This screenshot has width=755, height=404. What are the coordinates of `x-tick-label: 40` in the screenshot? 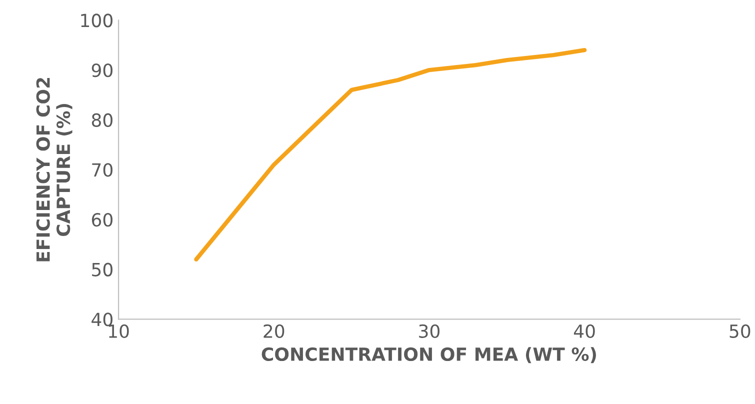 It's located at (584, 331).